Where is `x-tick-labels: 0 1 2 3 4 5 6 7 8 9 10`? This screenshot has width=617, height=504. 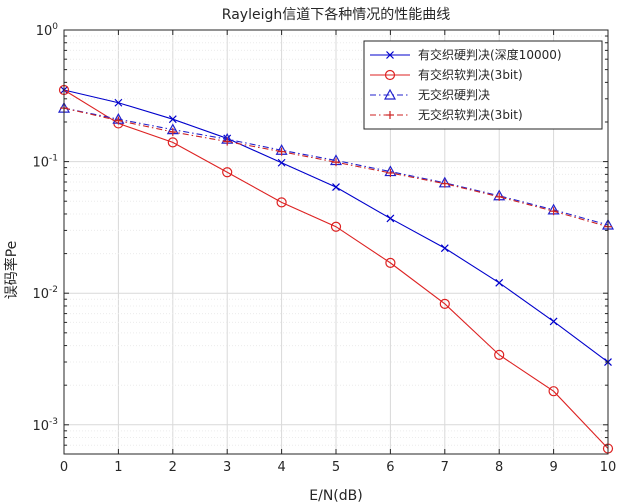
x-tick-labels: 0 1 2 3 4 5 6 7 8 9 10 is located at coordinates (338, 467).